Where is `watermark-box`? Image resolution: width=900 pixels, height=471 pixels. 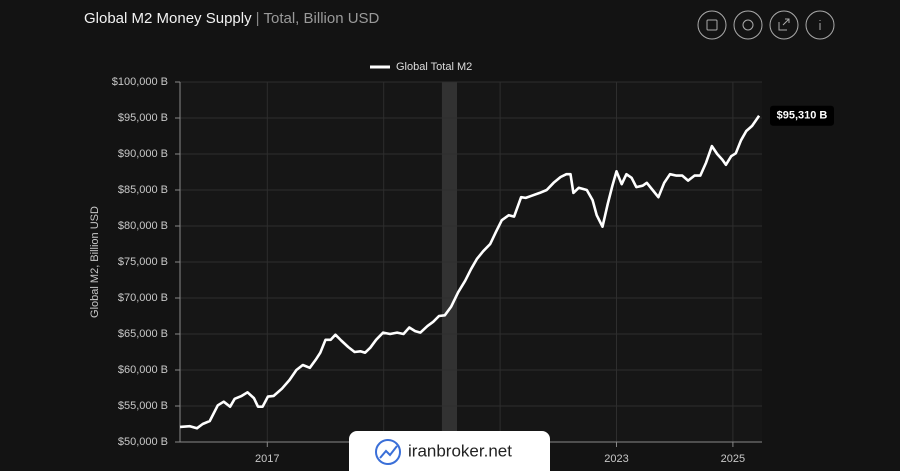 watermark-box is located at coordinates (449, 451).